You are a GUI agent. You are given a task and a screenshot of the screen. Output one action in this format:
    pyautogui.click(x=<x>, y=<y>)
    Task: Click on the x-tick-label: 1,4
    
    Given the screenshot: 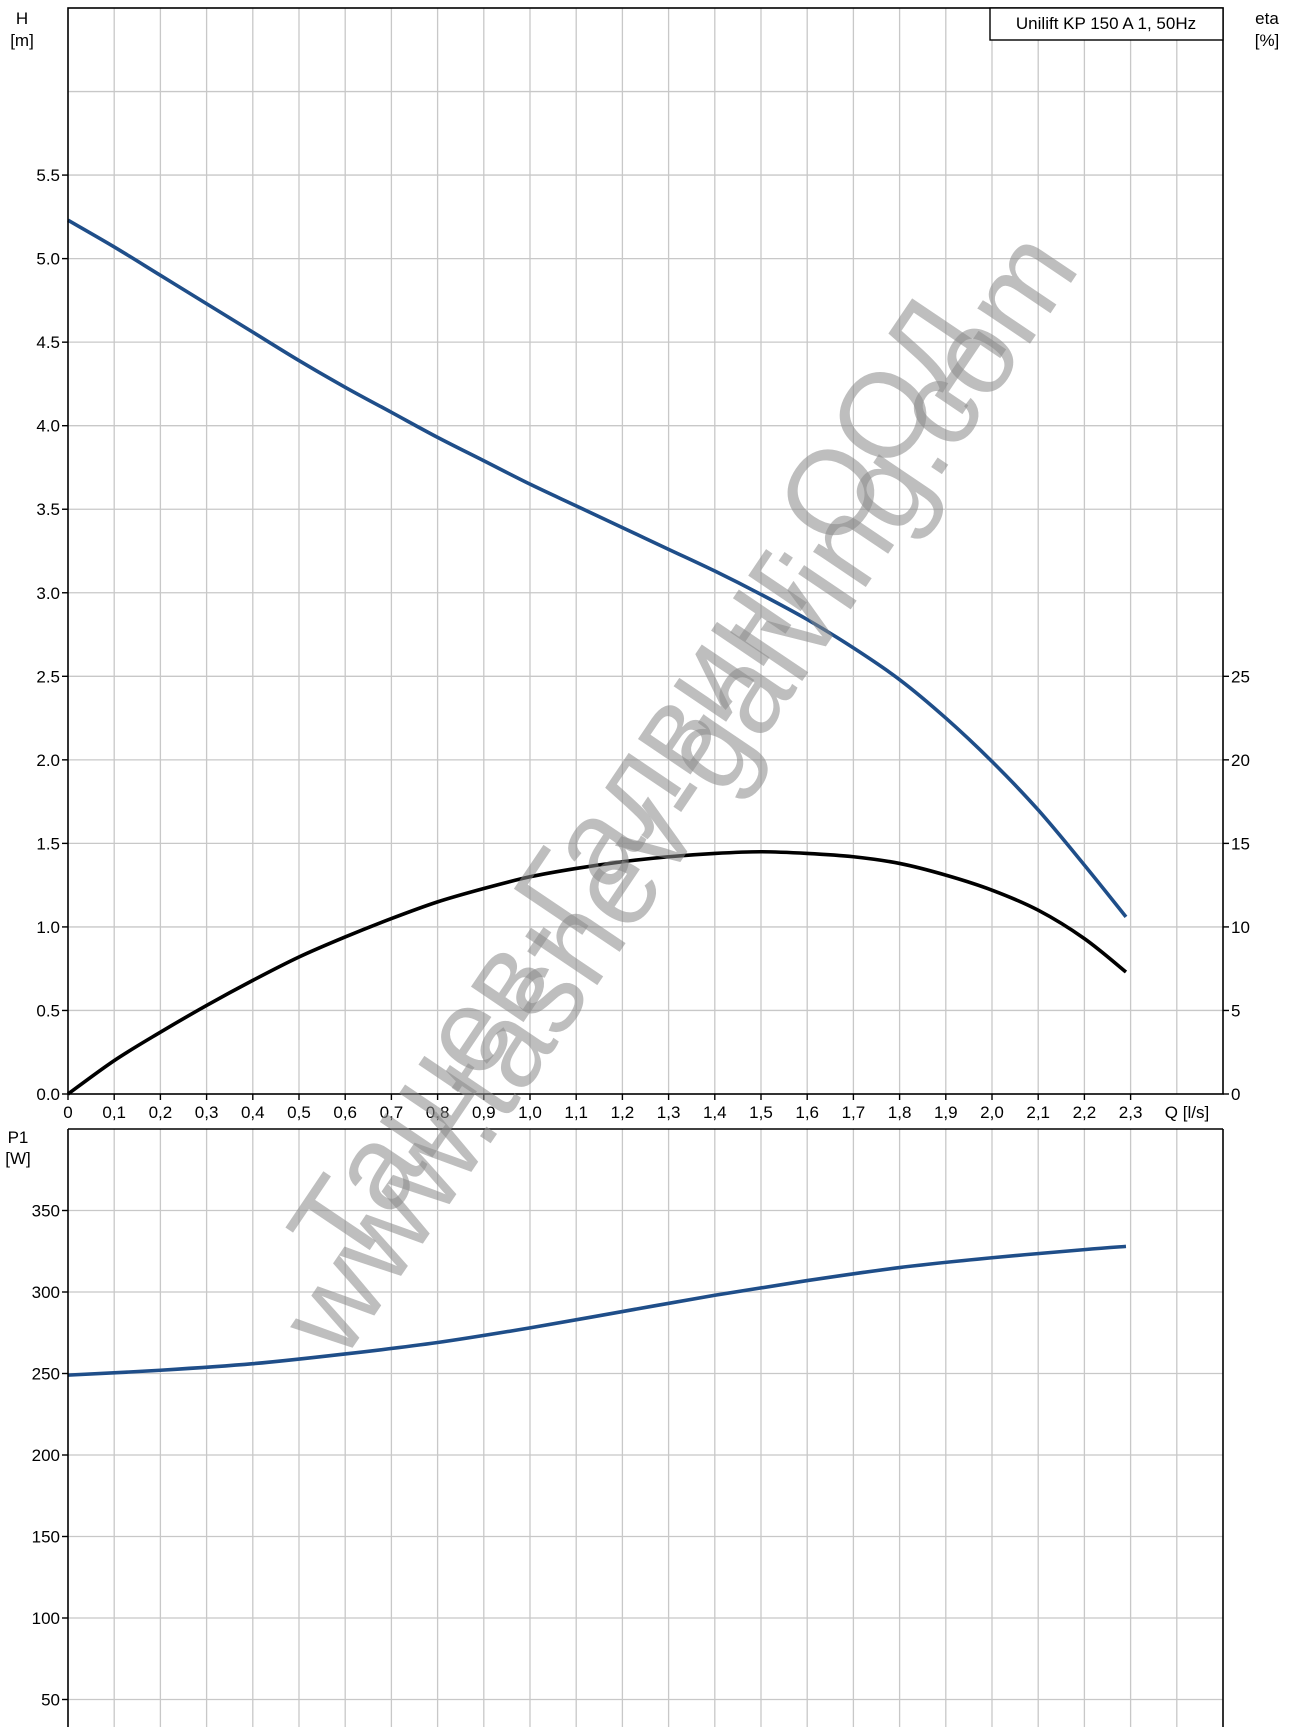 What is the action you would take?
    pyautogui.click(x=715, y=1112)
    